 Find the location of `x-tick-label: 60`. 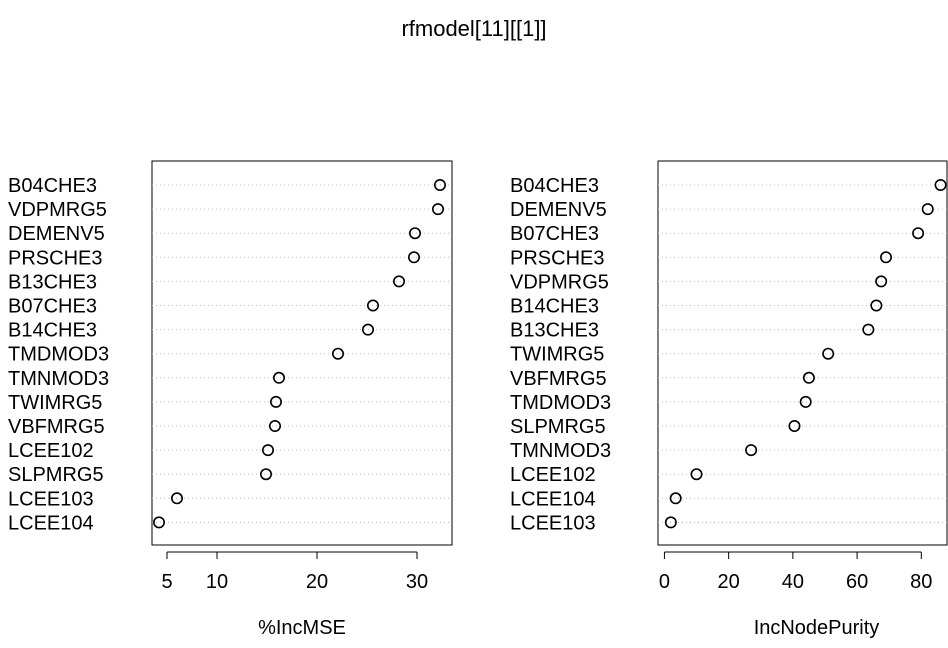

x-tick-label: 60 is located at coordinates (857, 582).